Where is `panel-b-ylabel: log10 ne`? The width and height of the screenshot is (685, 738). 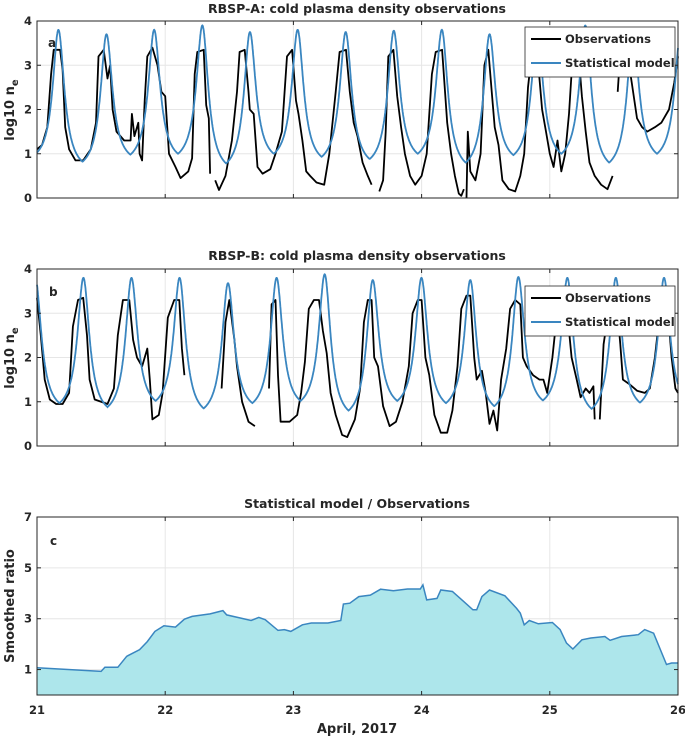
panel-b-ylabel: log10 ne is located at coordinates (12, 358).